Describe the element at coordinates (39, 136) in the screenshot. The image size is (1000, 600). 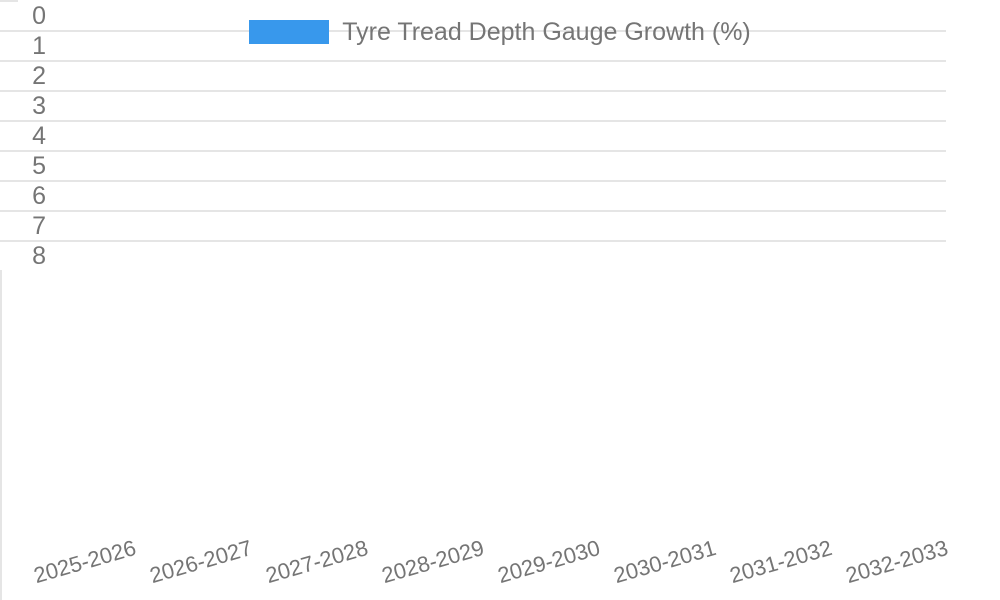
I see `y-axis-tick-label: 4` at that location.